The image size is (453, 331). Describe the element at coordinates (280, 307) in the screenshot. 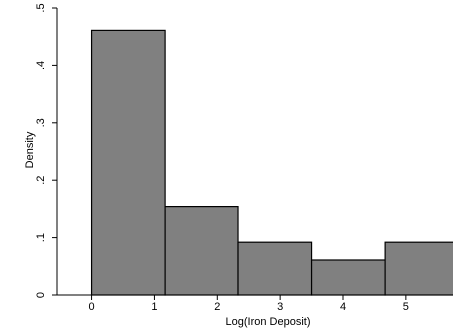

I see `x-tick-label-3: 3` at that location.